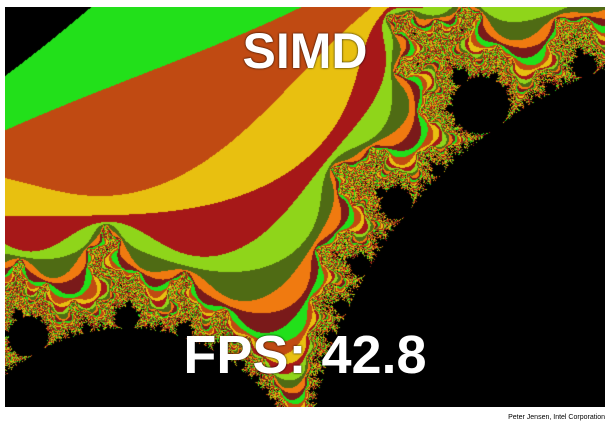 Image resolution: width=611 pixels, height=425 pixels. Describe the element at coordinates (305, 51) in the screenshot. I see `demo-title: SIMD` at that location.